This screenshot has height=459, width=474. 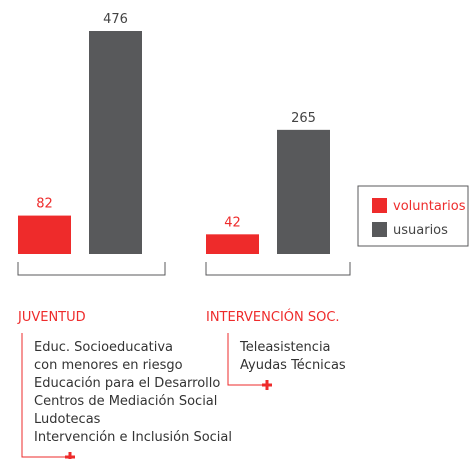 What do you see at coordinates (413, 216) in the screenshot?
I see `legend-box` at bounding box center [413, 216].